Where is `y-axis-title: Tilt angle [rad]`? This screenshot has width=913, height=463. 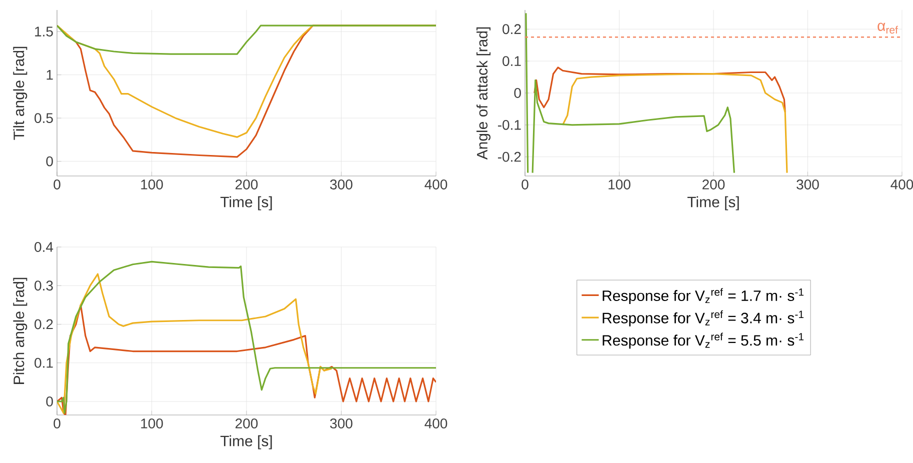 y-axis-title: Tilt angle [rad] is located at coordinates (20, 93).